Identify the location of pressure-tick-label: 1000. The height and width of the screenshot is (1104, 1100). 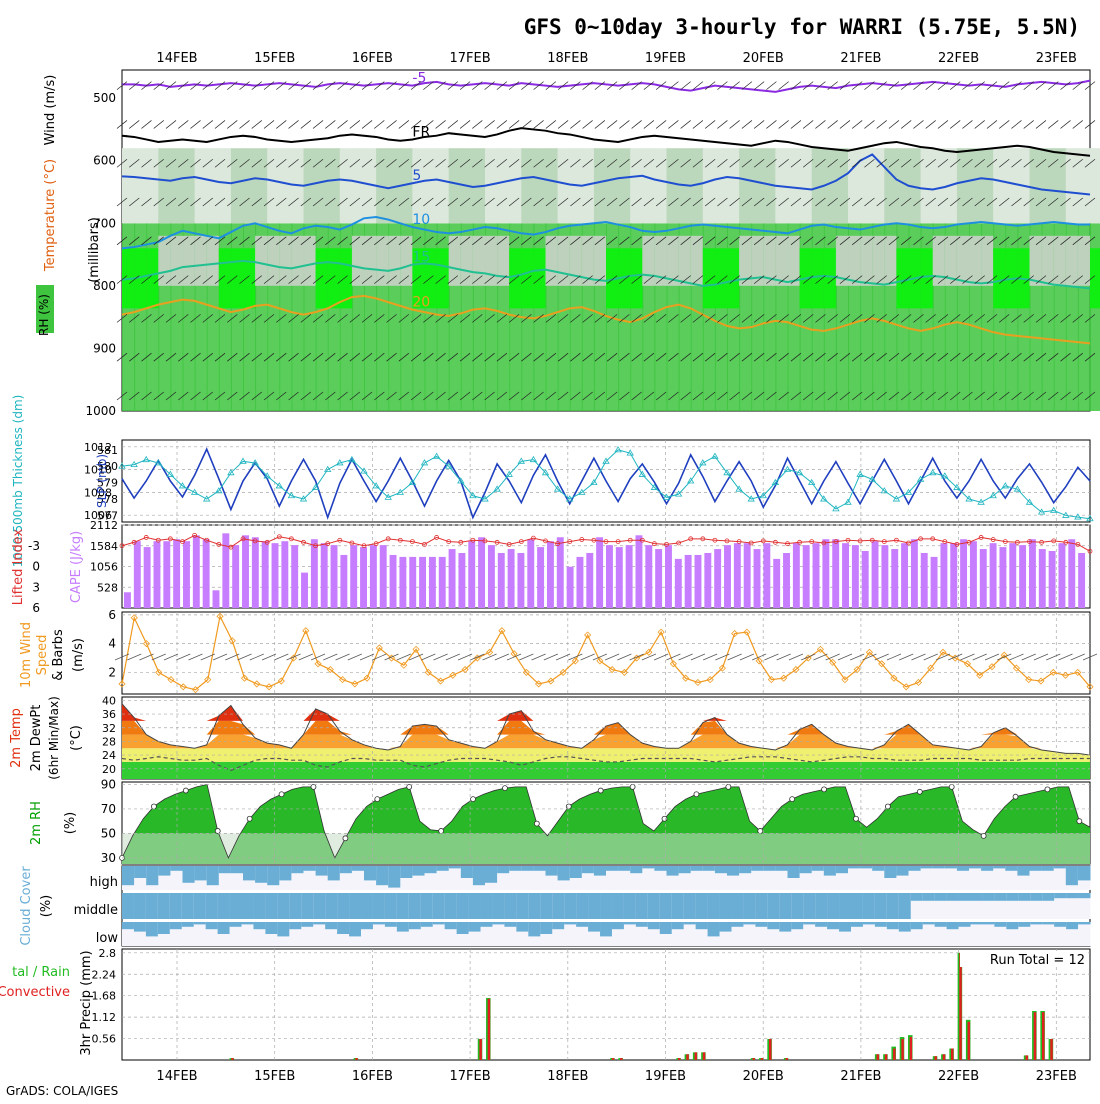
(100, 411).